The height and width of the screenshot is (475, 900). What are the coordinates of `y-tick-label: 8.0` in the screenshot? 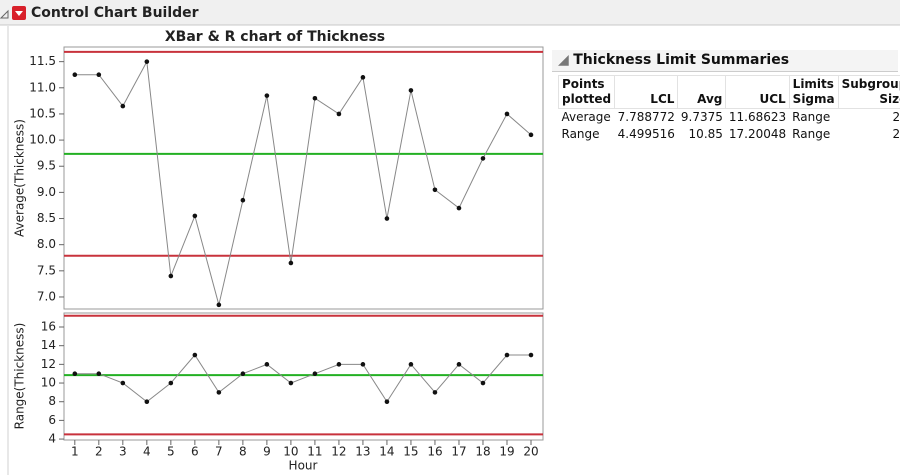 It's located at (46, 244).